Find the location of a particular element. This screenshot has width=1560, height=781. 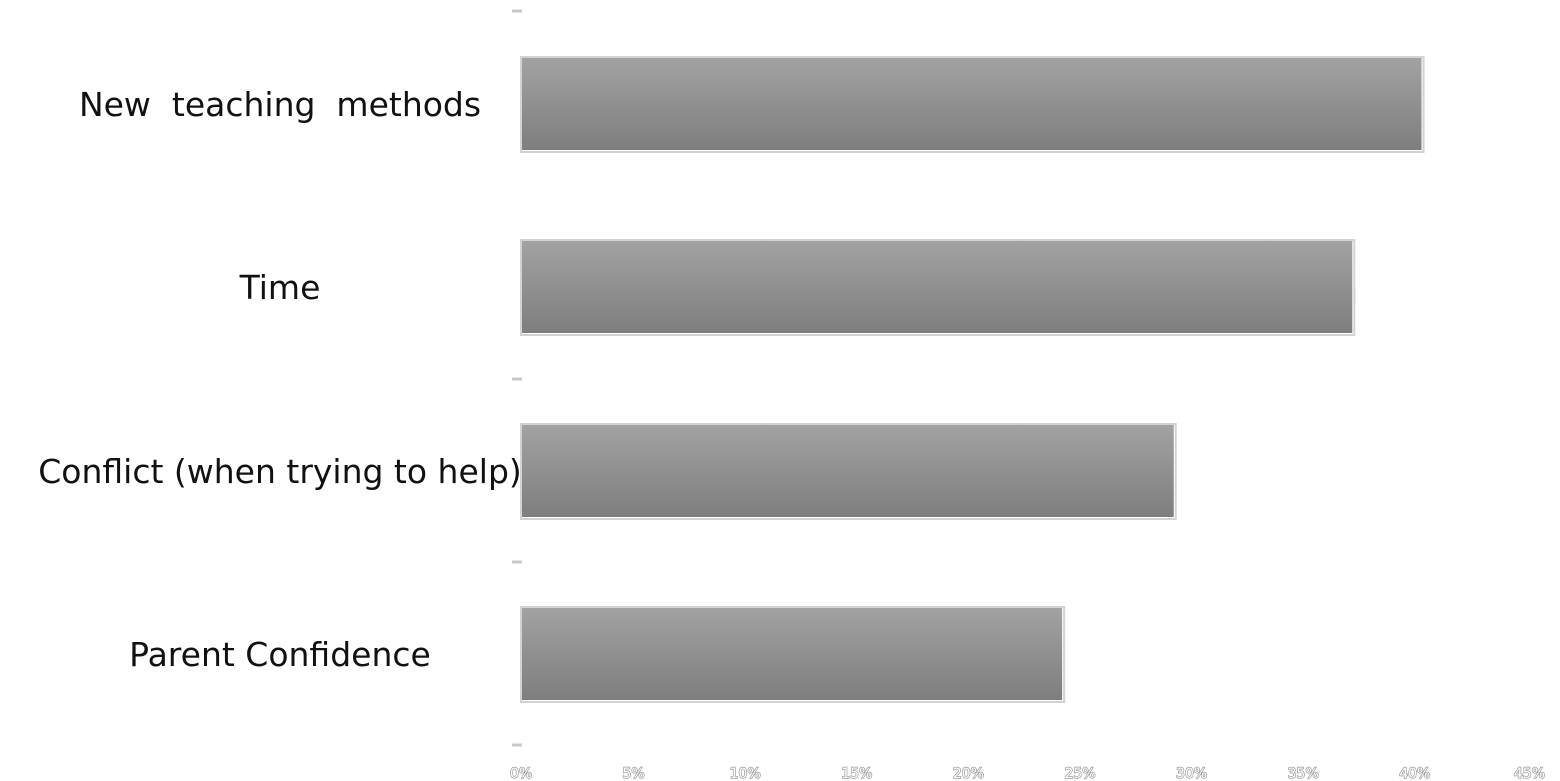

x-tick-label: 5% is located at coordinates (633, 773).